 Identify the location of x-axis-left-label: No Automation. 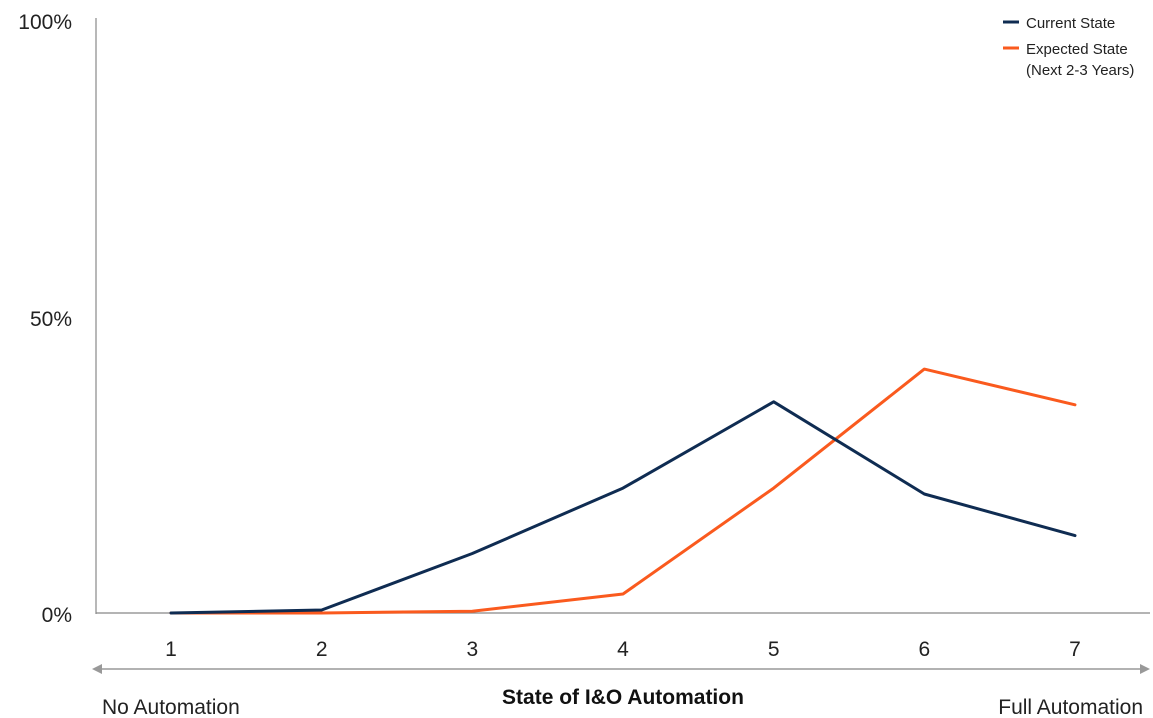
(171, 707).